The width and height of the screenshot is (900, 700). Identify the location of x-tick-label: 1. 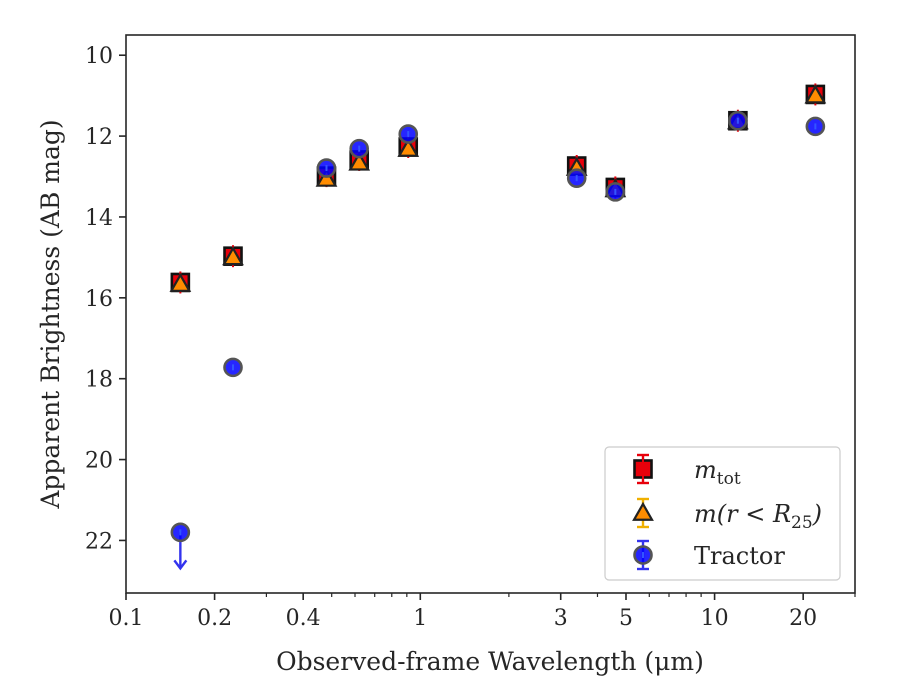
(420, 618).